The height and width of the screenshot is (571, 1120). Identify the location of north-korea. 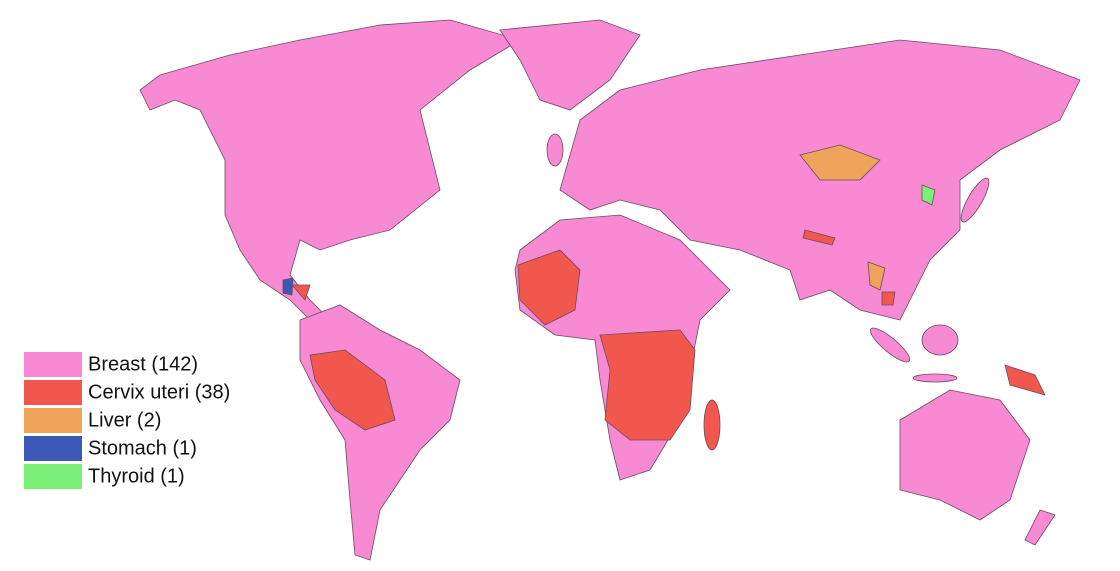
(928, 195).